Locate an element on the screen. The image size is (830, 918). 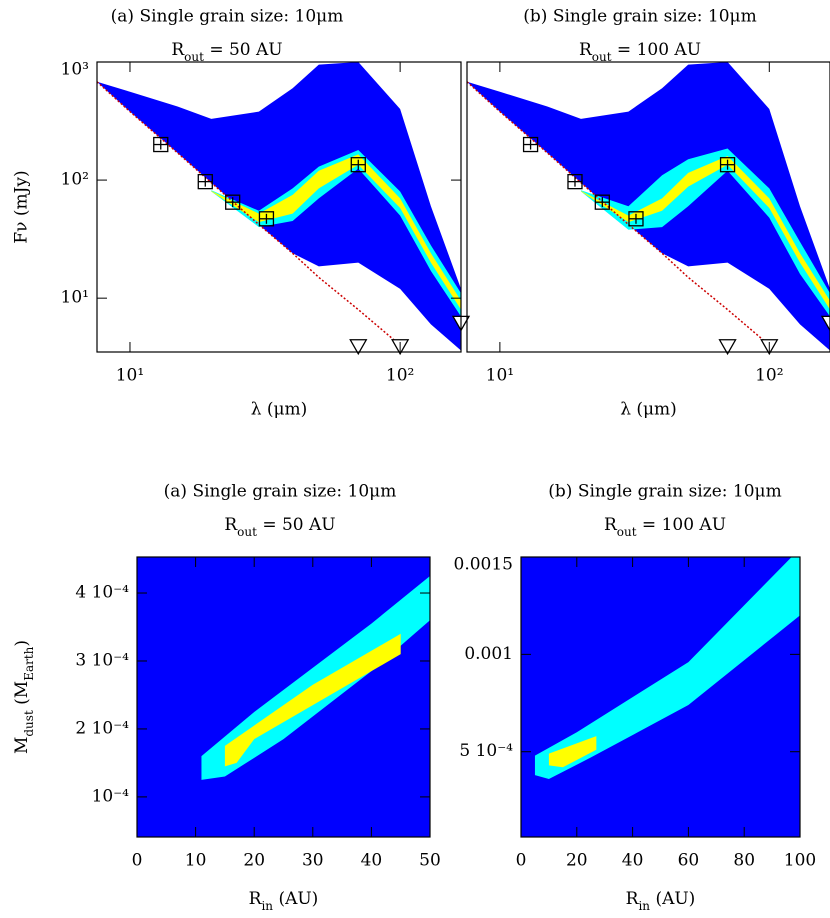
x-tick-label: 80 is located at coordinates (744, 861).